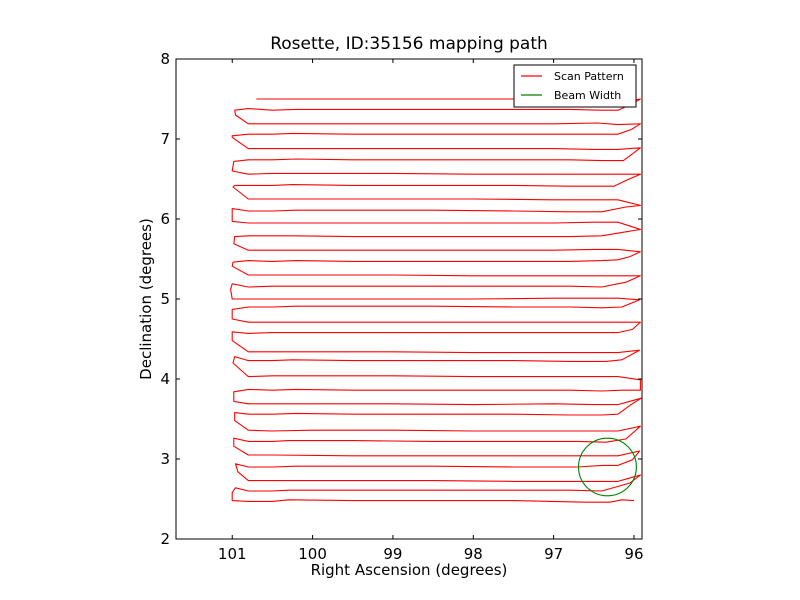 The image size is (800, 600). I want to click on x-tick-label: 97, so click(553, 554).